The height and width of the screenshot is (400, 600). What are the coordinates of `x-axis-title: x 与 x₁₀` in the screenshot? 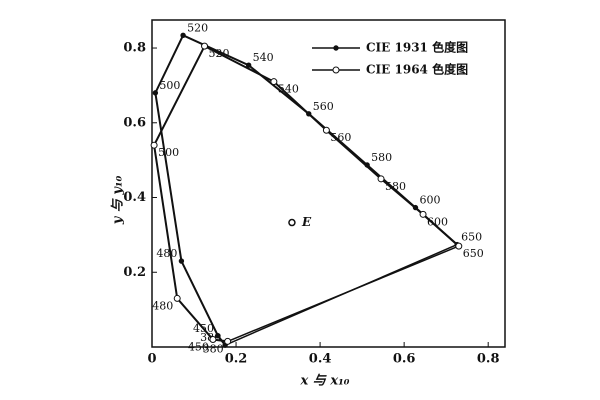 It's located at (325, 381).